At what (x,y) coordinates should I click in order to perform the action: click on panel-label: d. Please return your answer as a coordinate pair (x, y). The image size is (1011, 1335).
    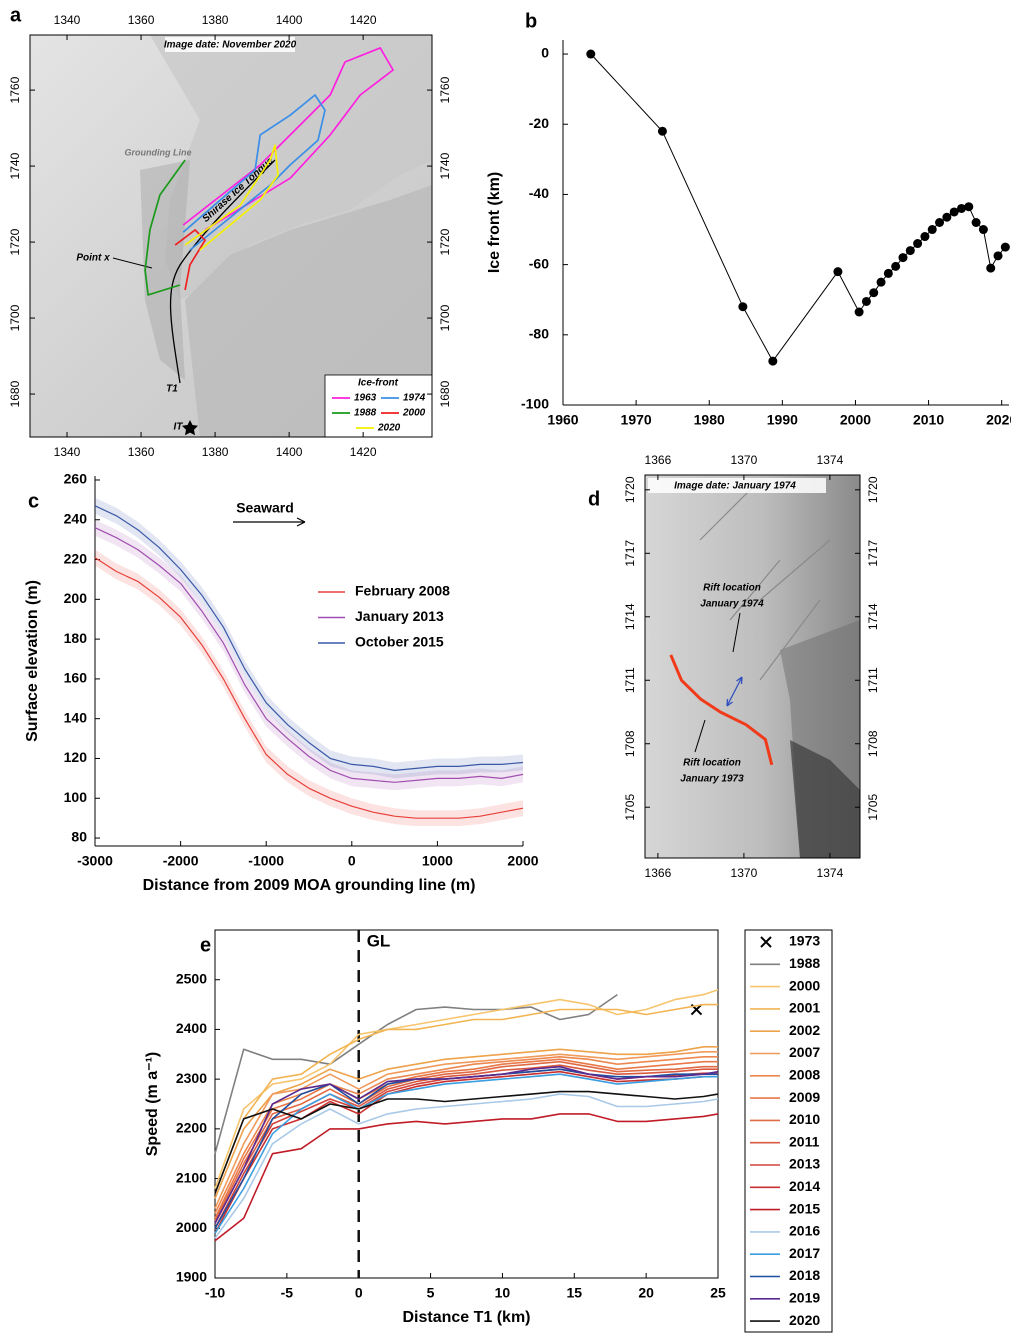
    Looking at the image, I should click on (594, 499).